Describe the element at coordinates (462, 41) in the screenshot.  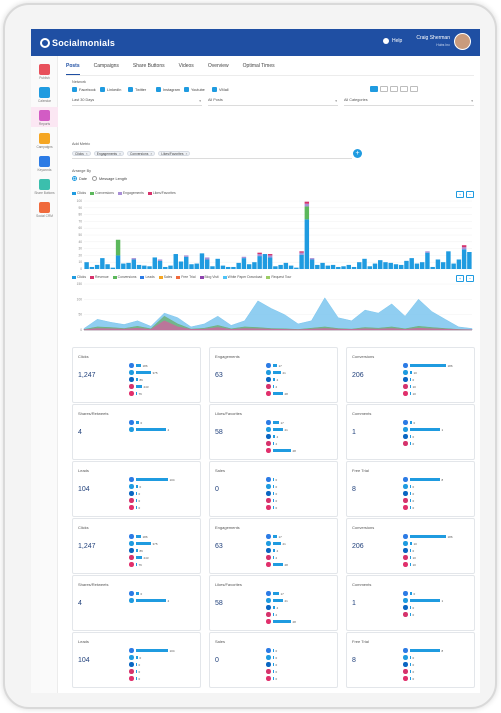
I see `avatar` at that location.